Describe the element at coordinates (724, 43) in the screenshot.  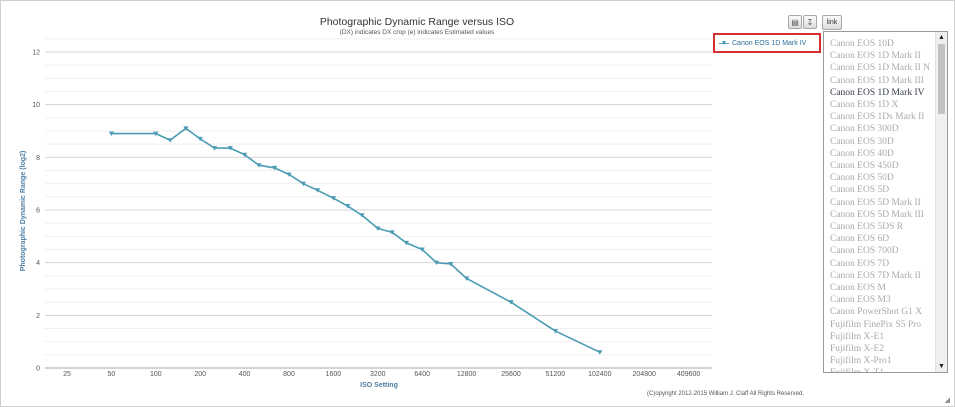
I see `legend-series-marker-icon` at that location.